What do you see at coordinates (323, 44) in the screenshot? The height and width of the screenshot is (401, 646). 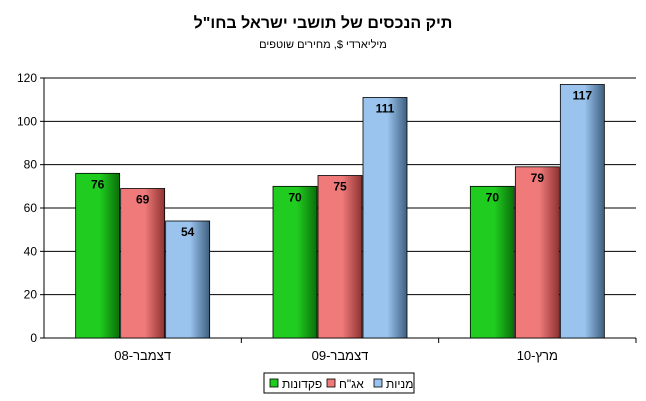 I see `chart-subtitle: מיליארדי $, מחירים שוטפים` at bounding box center [323, 44].